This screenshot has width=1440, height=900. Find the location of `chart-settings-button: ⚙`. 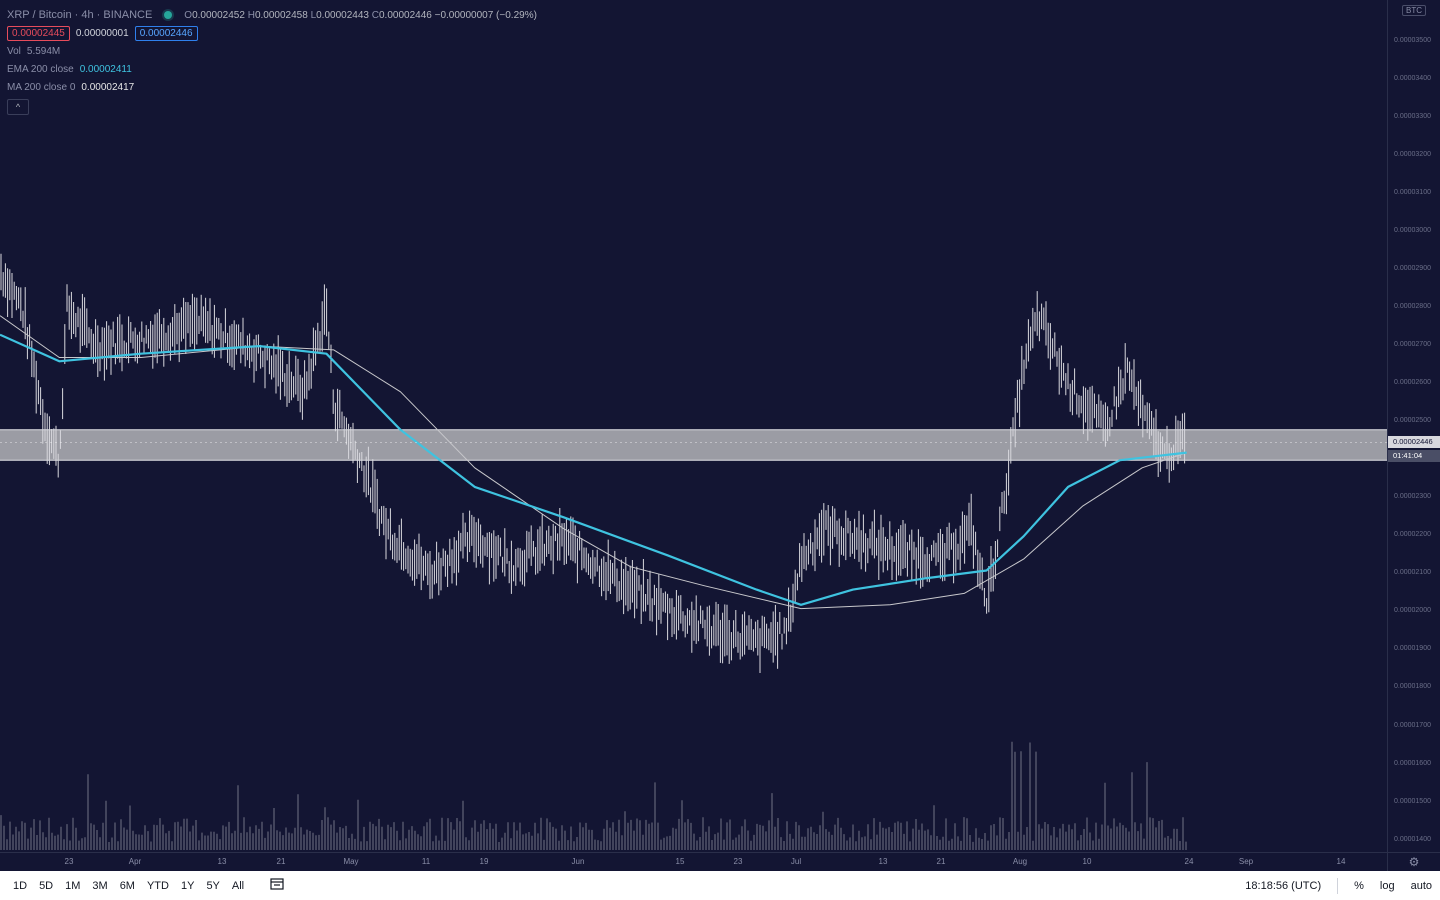

chart-settings-button: ⚙ is located at coordinates (1413, 861).